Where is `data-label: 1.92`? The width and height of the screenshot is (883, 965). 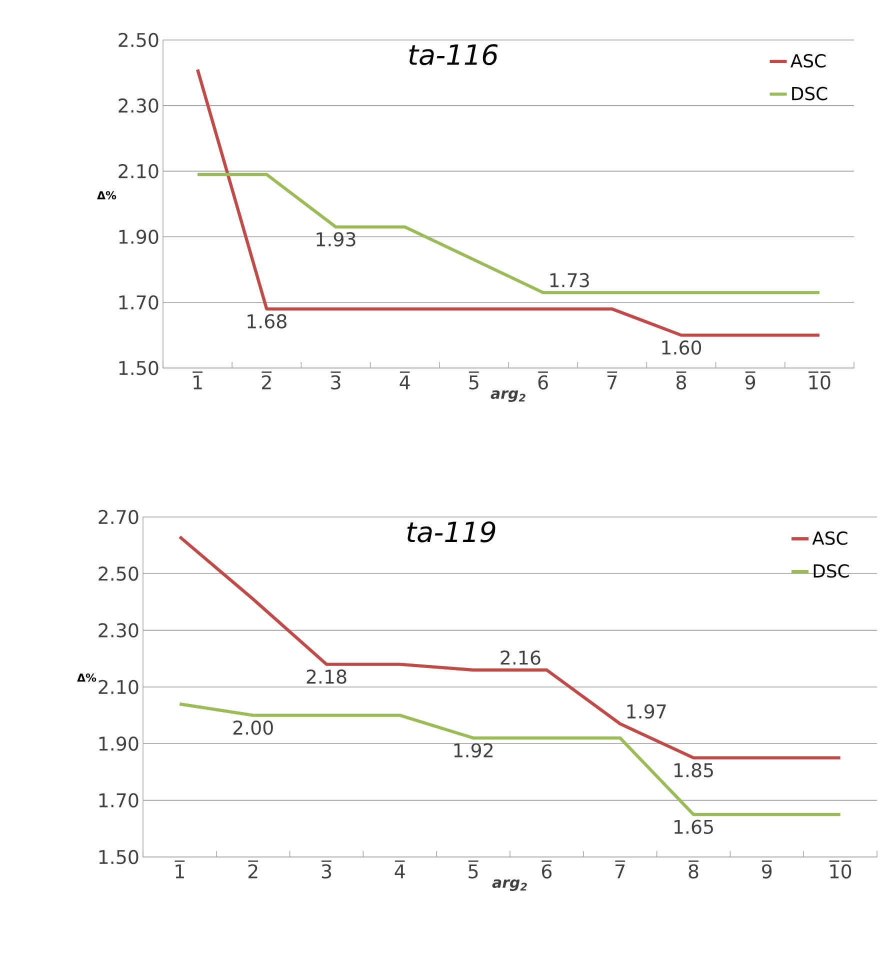
data-label: 1.92 is located at coordinates (473, 750).